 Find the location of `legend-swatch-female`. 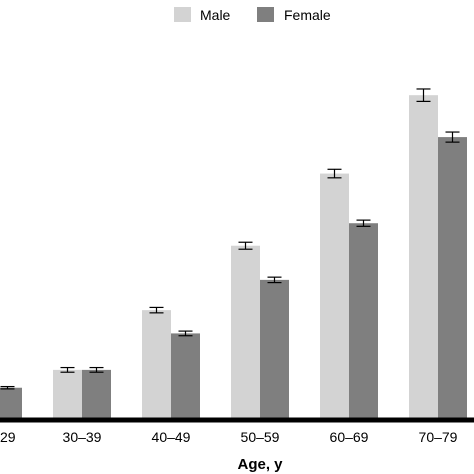

legend-swatch-female is located at coordinates (265, 14).